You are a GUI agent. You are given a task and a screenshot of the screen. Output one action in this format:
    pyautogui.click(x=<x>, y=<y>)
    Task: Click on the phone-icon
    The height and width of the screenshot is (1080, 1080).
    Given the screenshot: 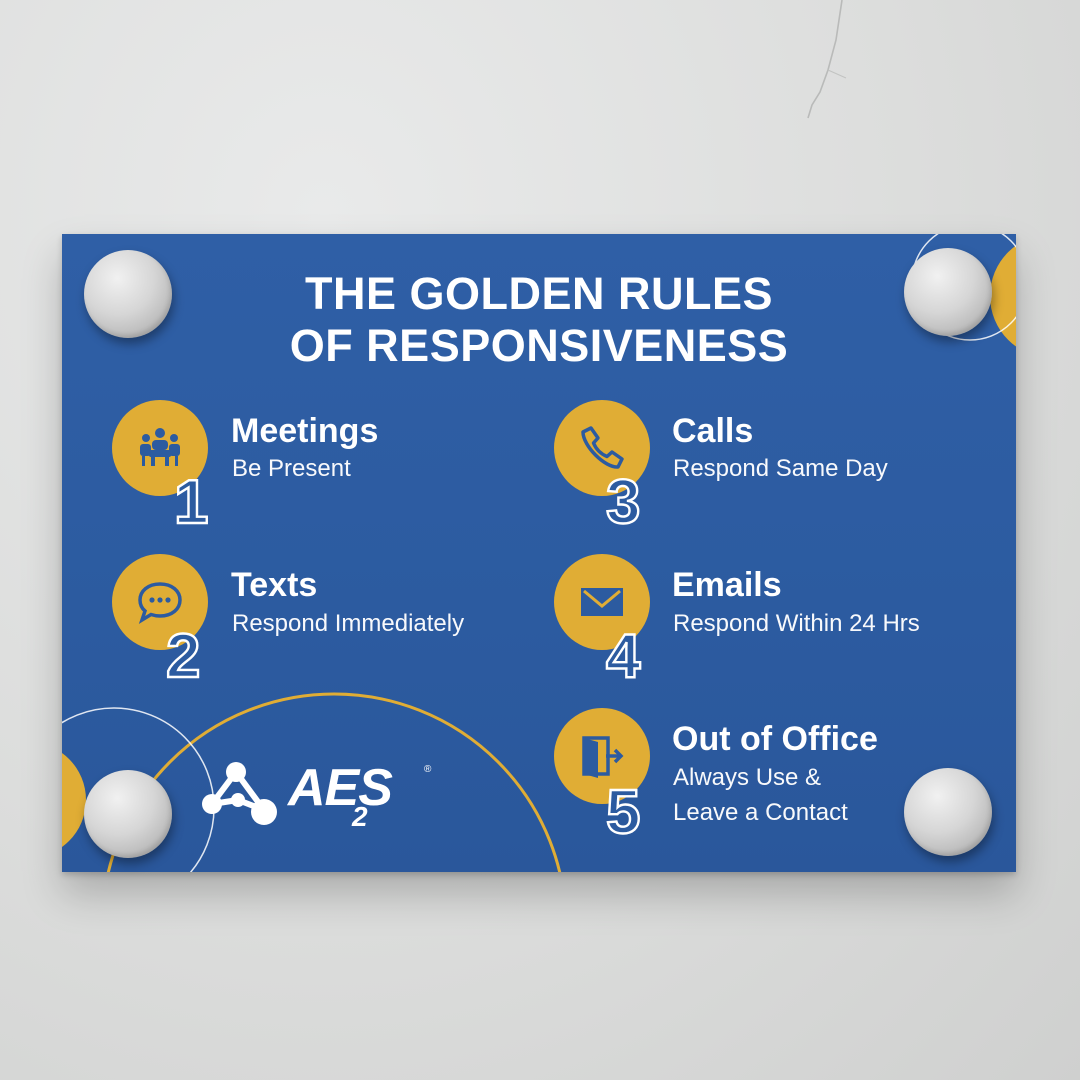 What is the action you would take?
    pyautogui.click(x=602, y=447)
    